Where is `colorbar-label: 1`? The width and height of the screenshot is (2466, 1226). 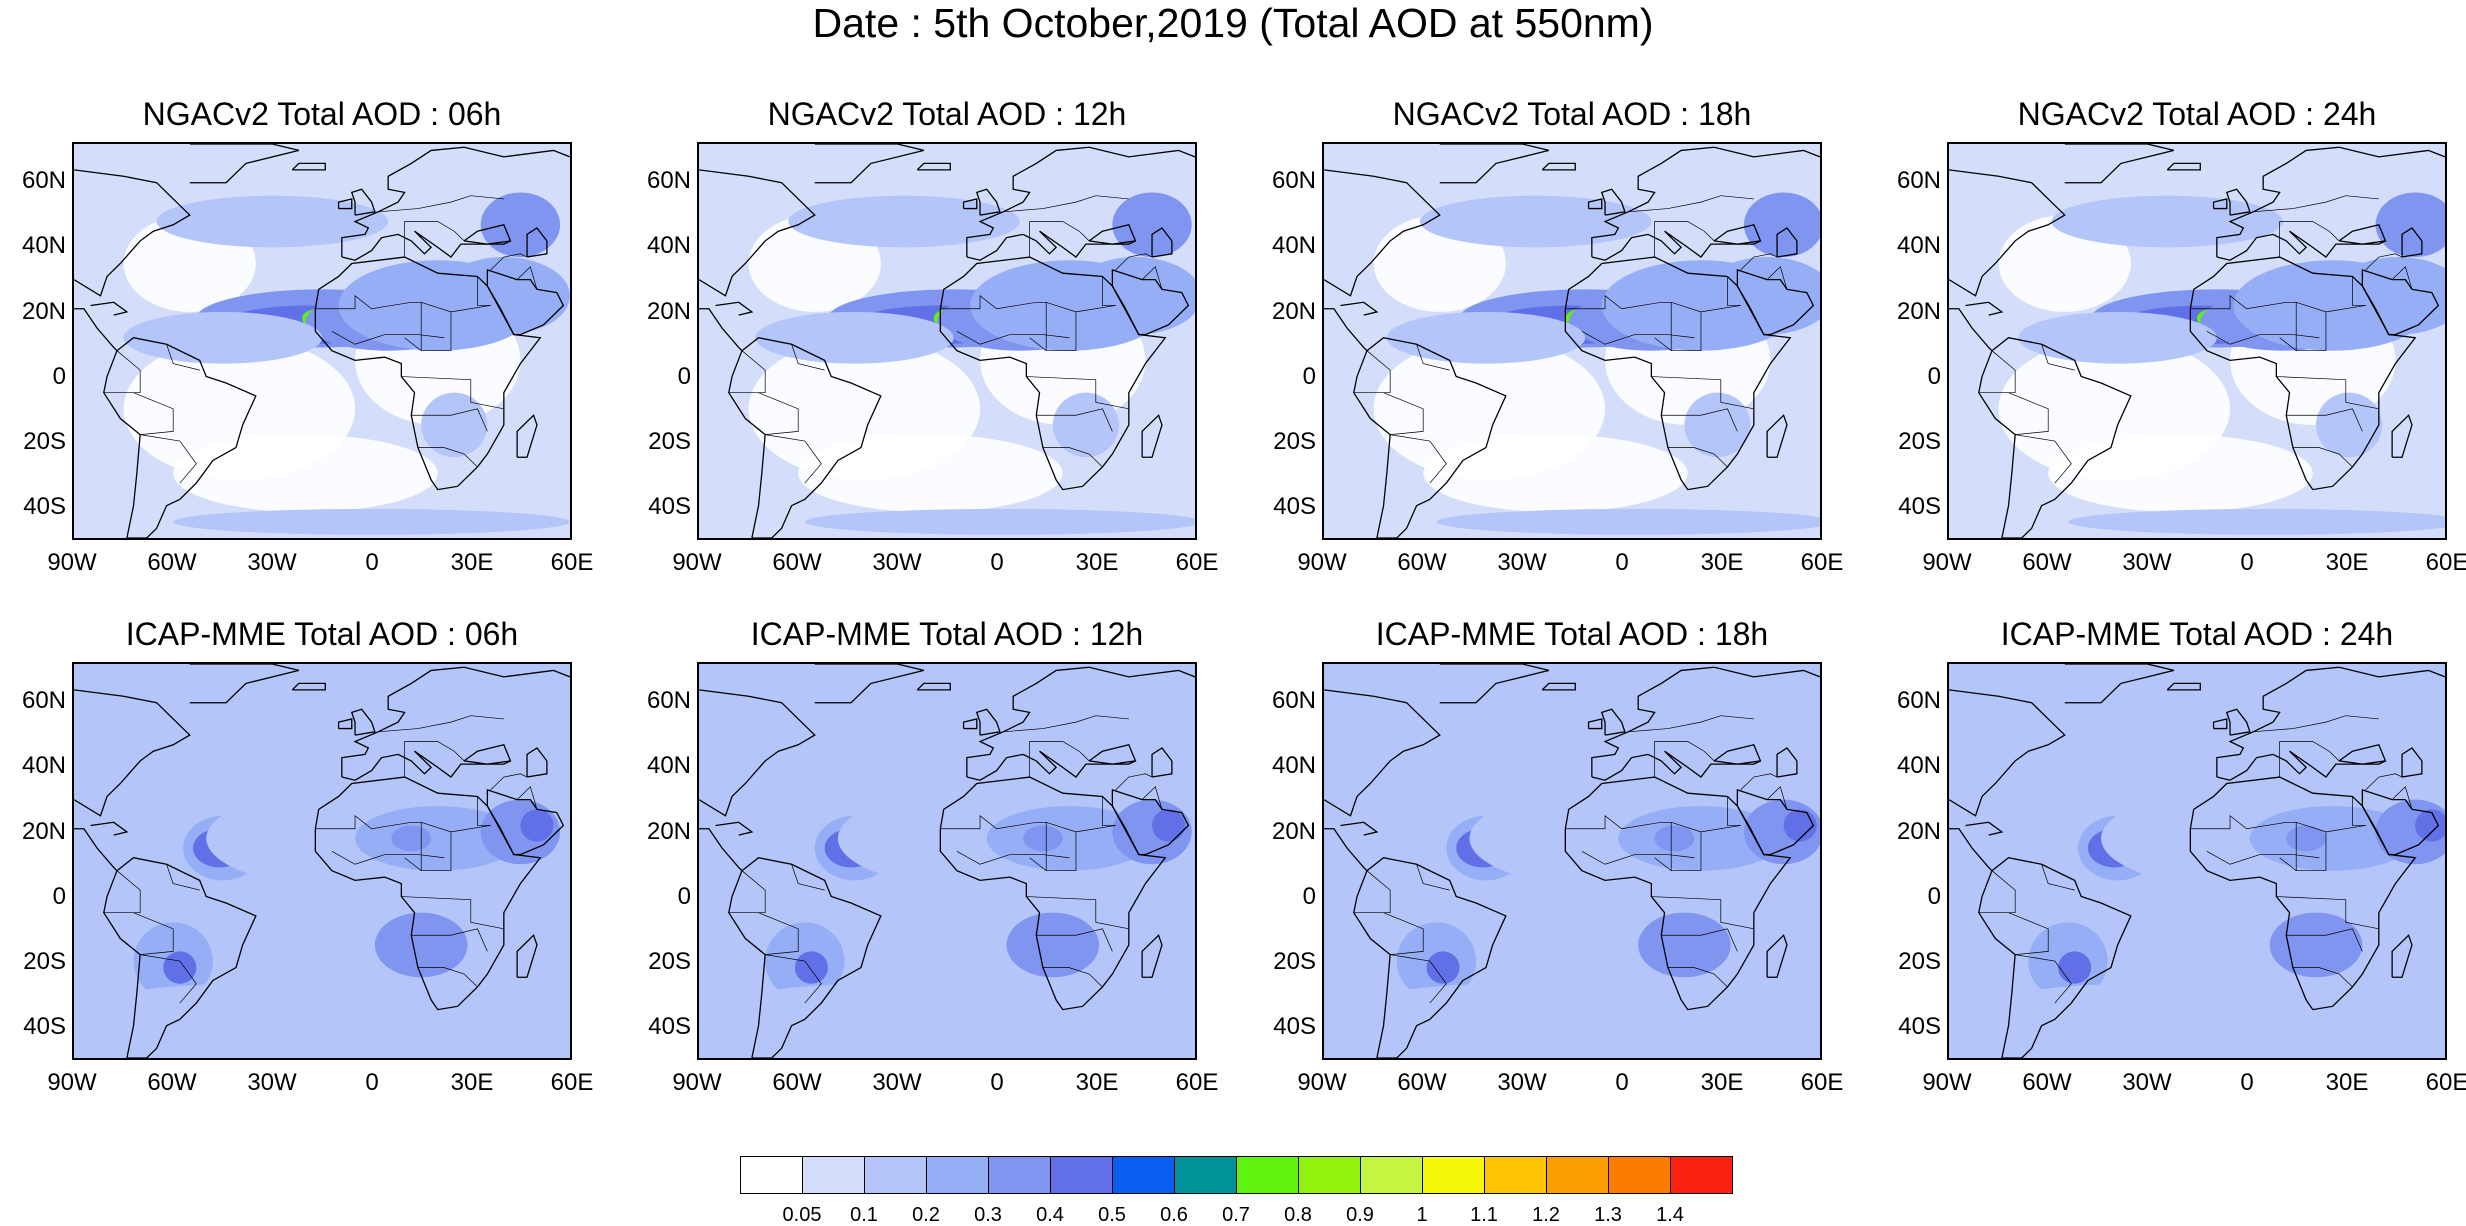
colorbar-label: 1 is located at coordinates (1422, 1215).